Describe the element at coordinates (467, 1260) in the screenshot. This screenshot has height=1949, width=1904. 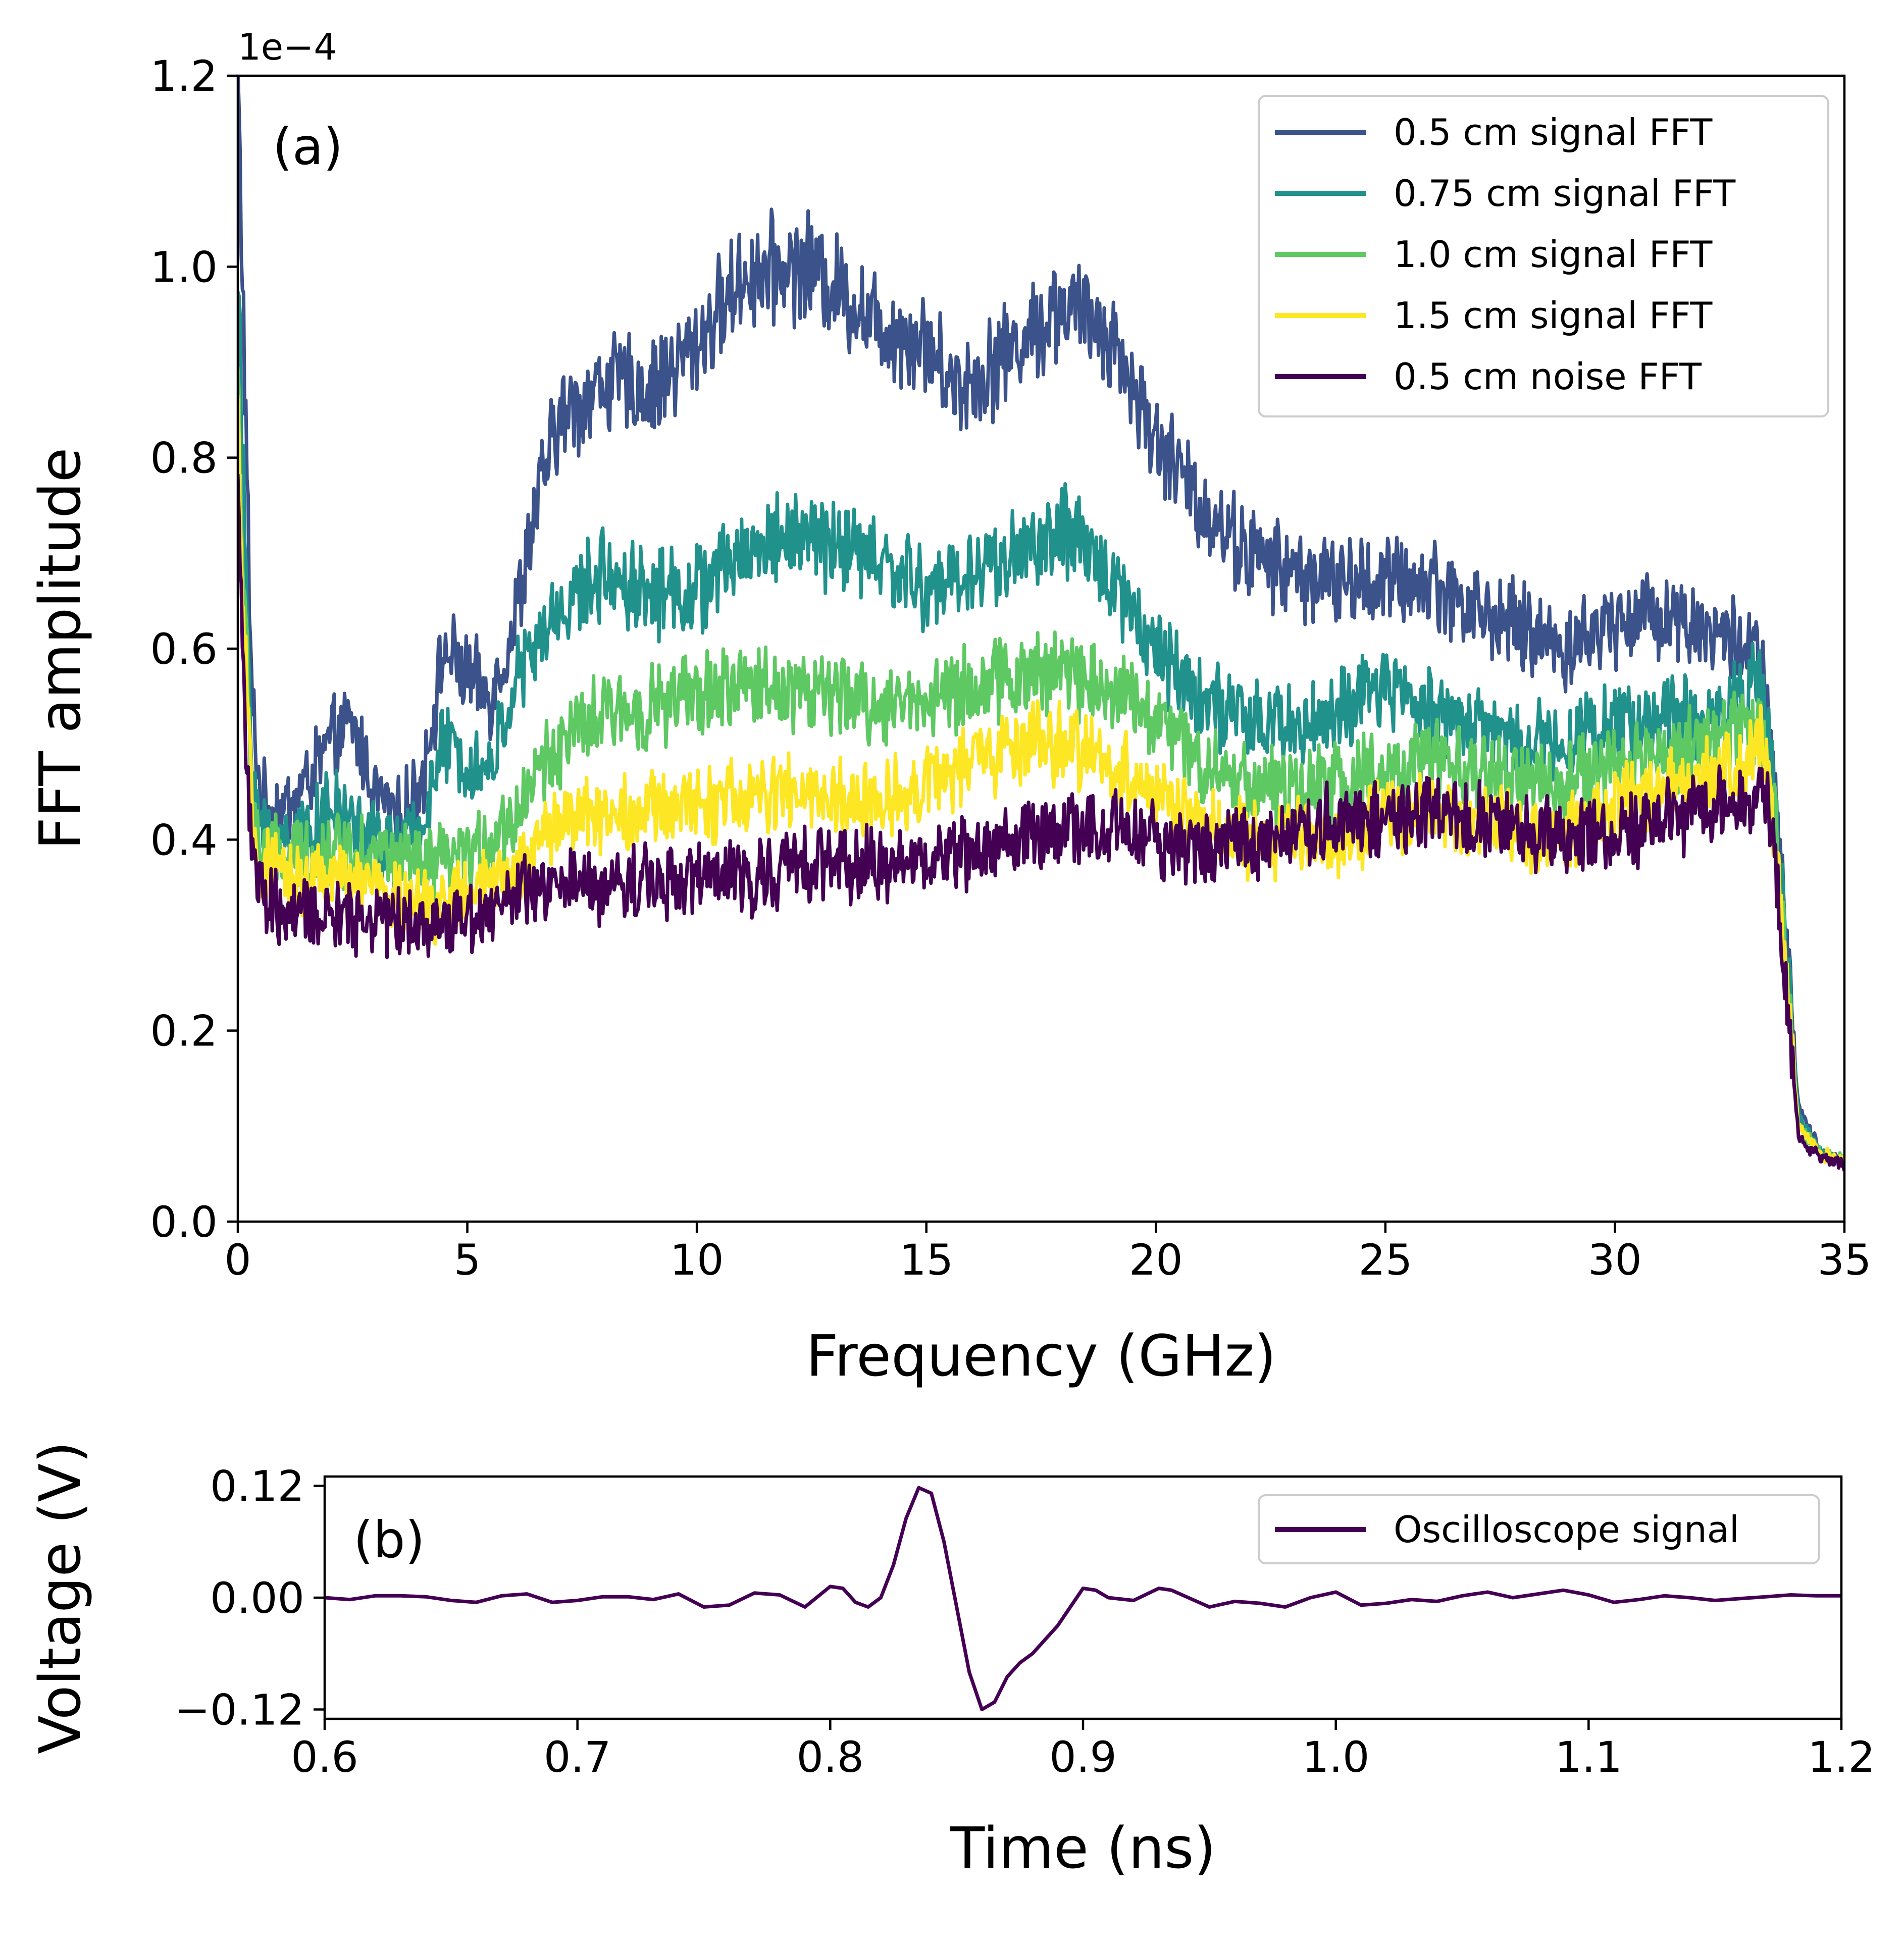
I see `x-tick-label: 5` at that location.